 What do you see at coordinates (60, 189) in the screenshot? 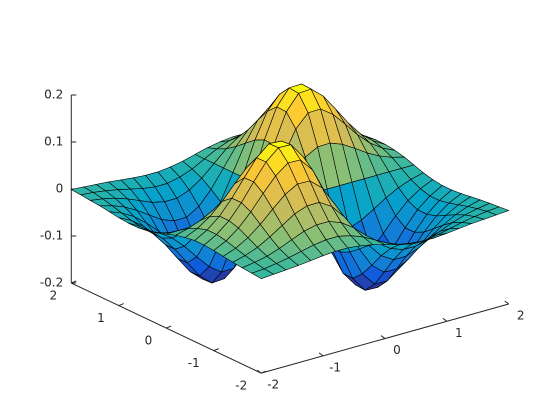
I see `z-tick-label: 0` at bounding box center [60, 189].